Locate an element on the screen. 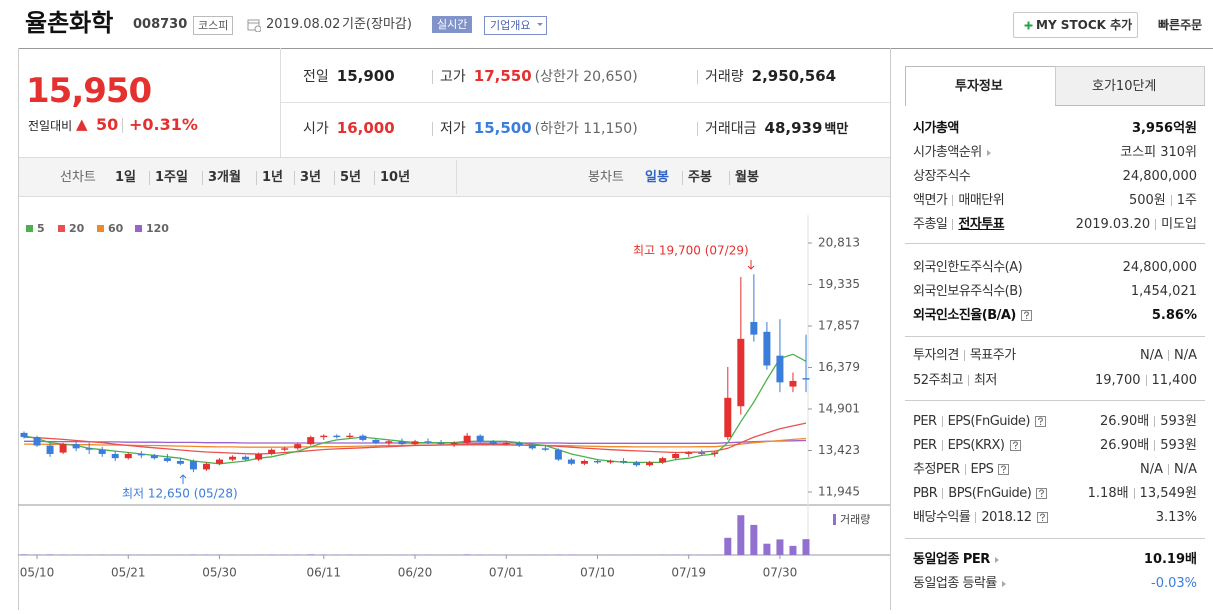  overview-button: 기업개요 is located at coordinates (516, 25).